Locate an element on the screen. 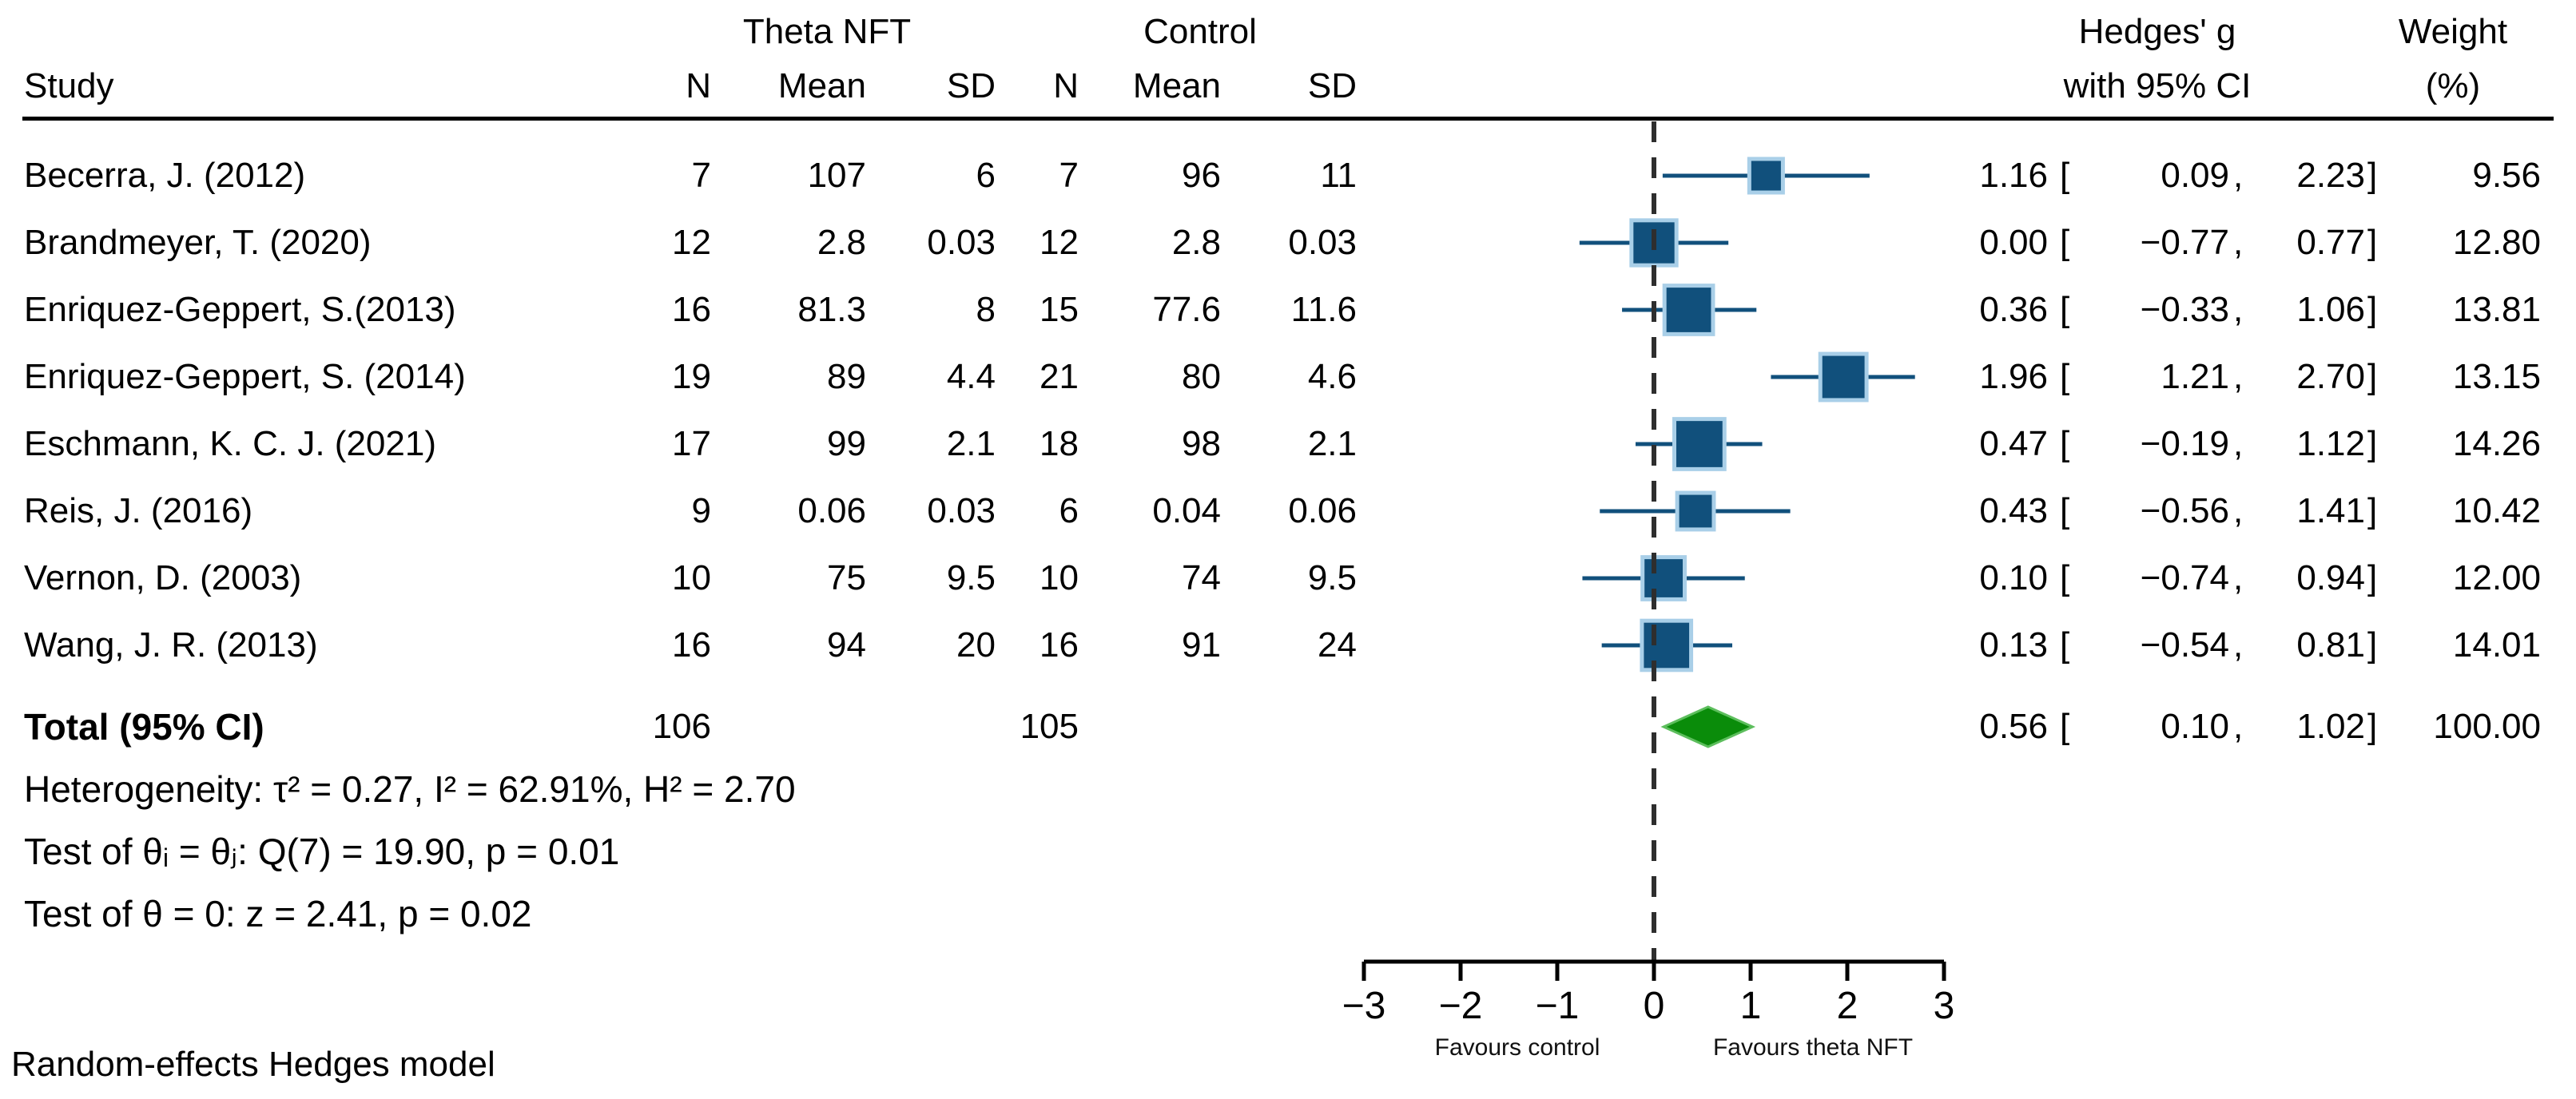 This screenshot has height=1099, width=2576. group-header-control: Control is located at coordinates (1200, 32).